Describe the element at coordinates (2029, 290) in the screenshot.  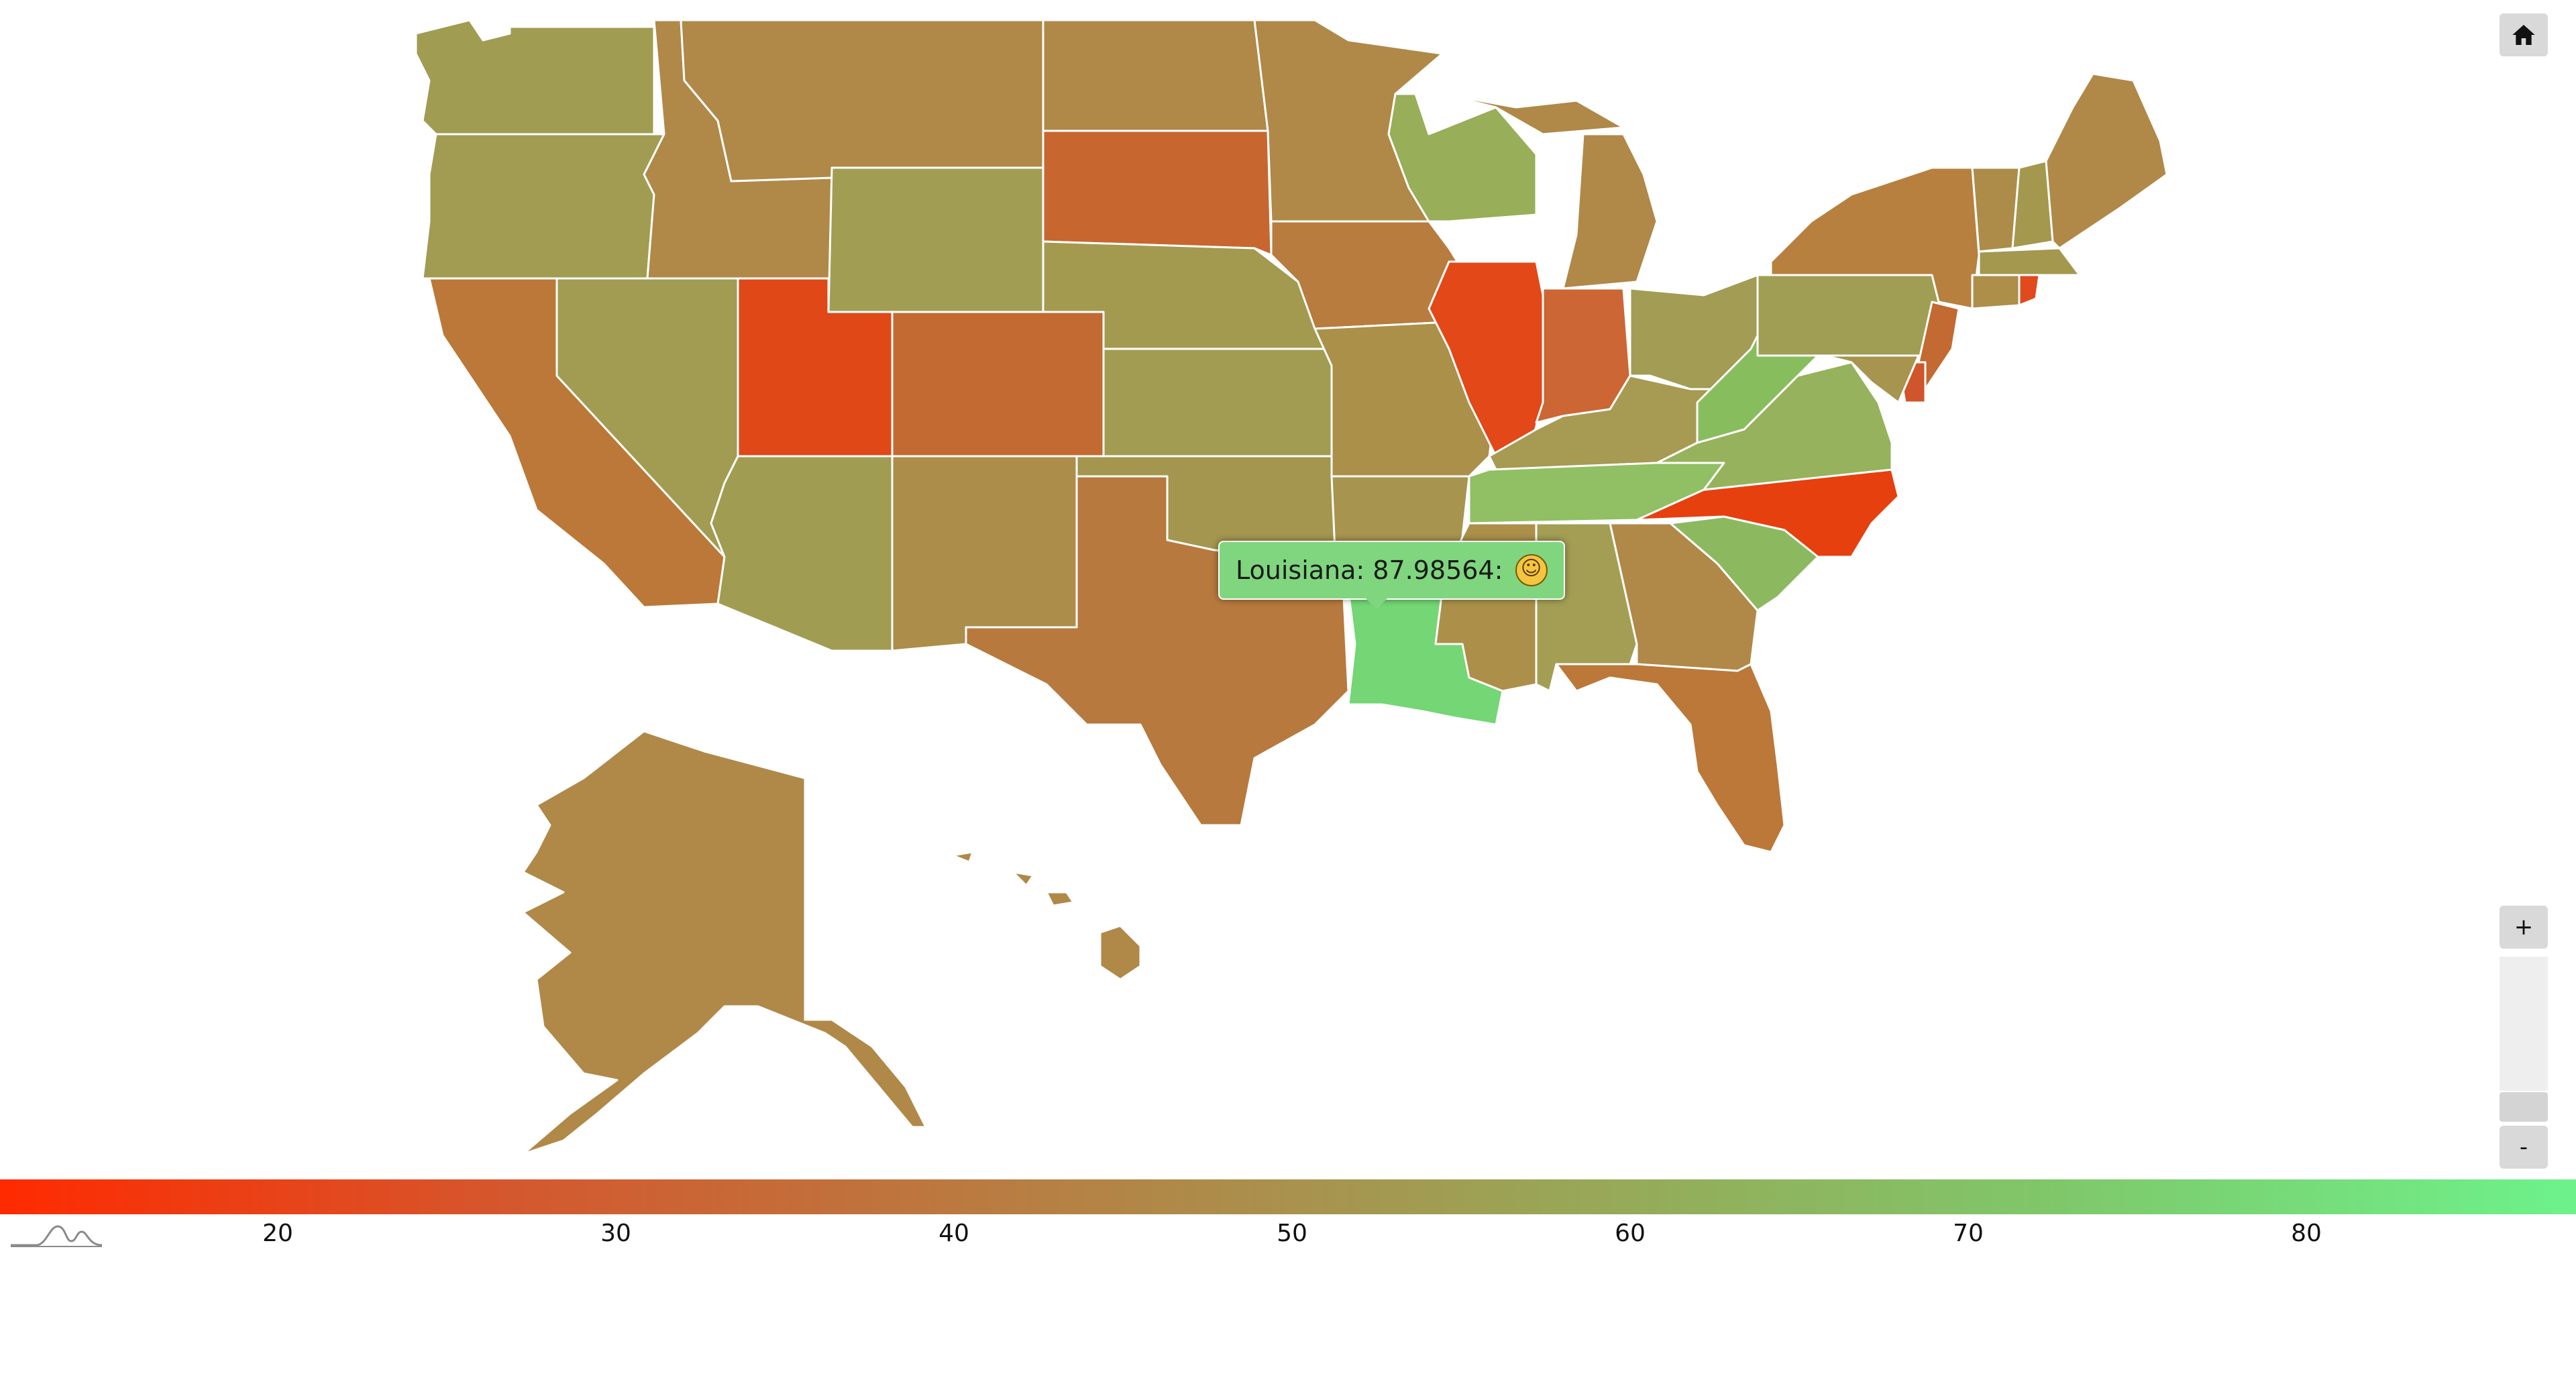
I see `state-rhode-island` at that location.